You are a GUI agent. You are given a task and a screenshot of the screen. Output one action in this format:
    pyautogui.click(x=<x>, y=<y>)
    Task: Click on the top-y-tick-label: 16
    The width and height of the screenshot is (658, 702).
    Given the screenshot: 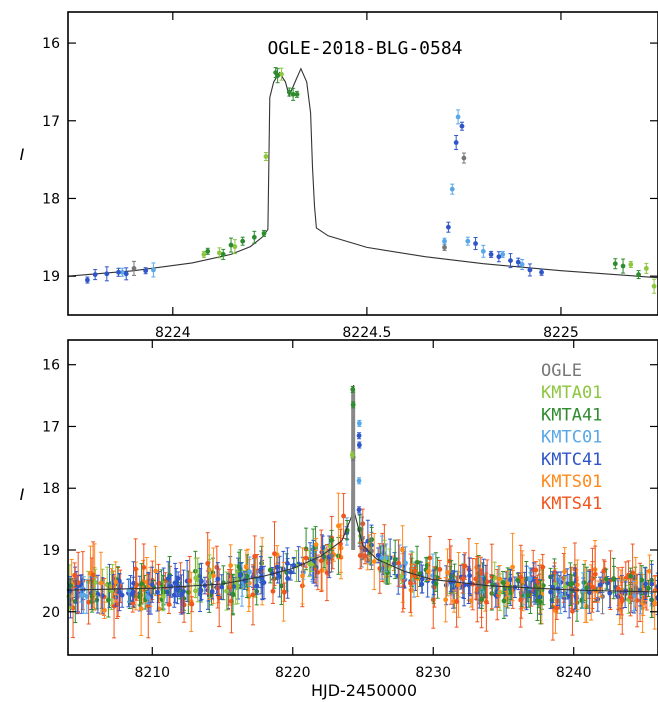 What is the action you would take?
    pyautogui.click(x=51, y=44)
    